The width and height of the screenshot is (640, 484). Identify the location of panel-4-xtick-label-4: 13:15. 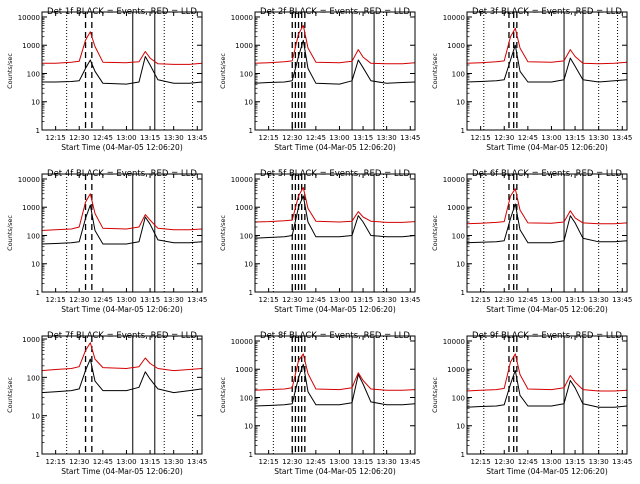
(150, 300).